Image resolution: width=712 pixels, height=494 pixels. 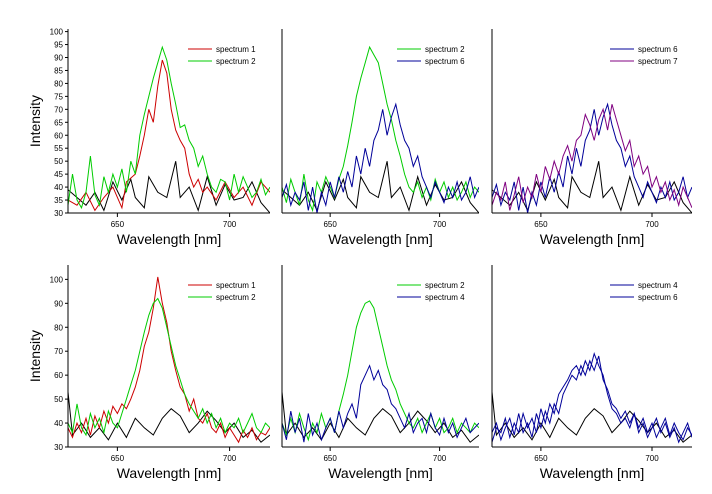 I want to click on y-tick-label: 35, so click(x=58, y=200).